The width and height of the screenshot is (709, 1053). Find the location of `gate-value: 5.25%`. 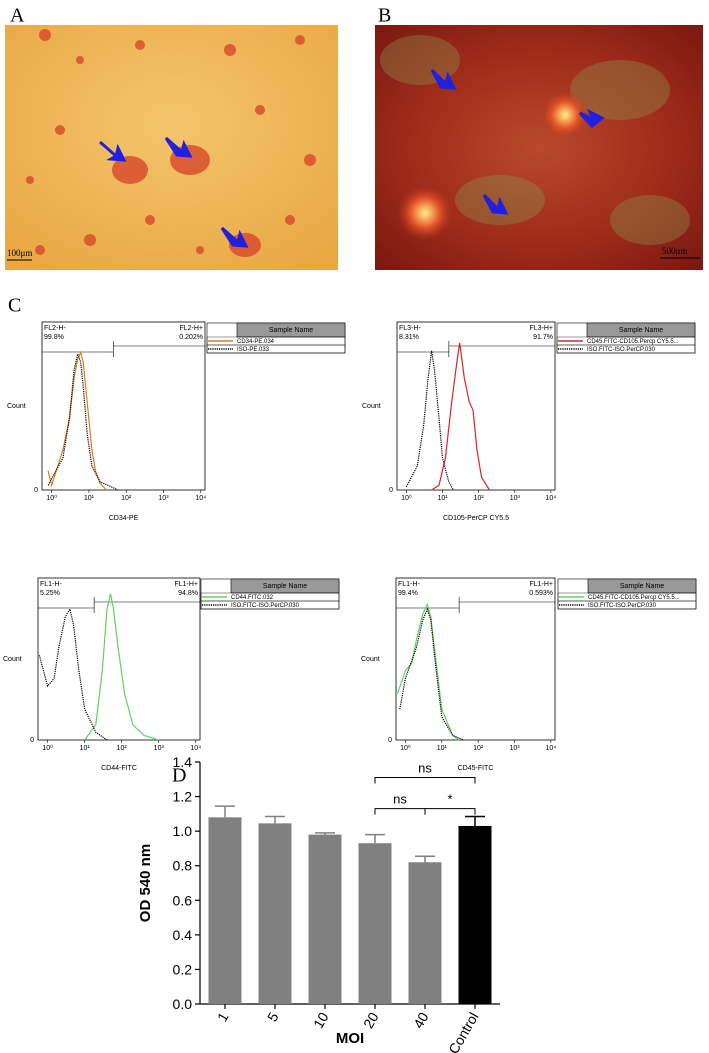

gate-value: 5.25% is located at coordinates (50, 593).